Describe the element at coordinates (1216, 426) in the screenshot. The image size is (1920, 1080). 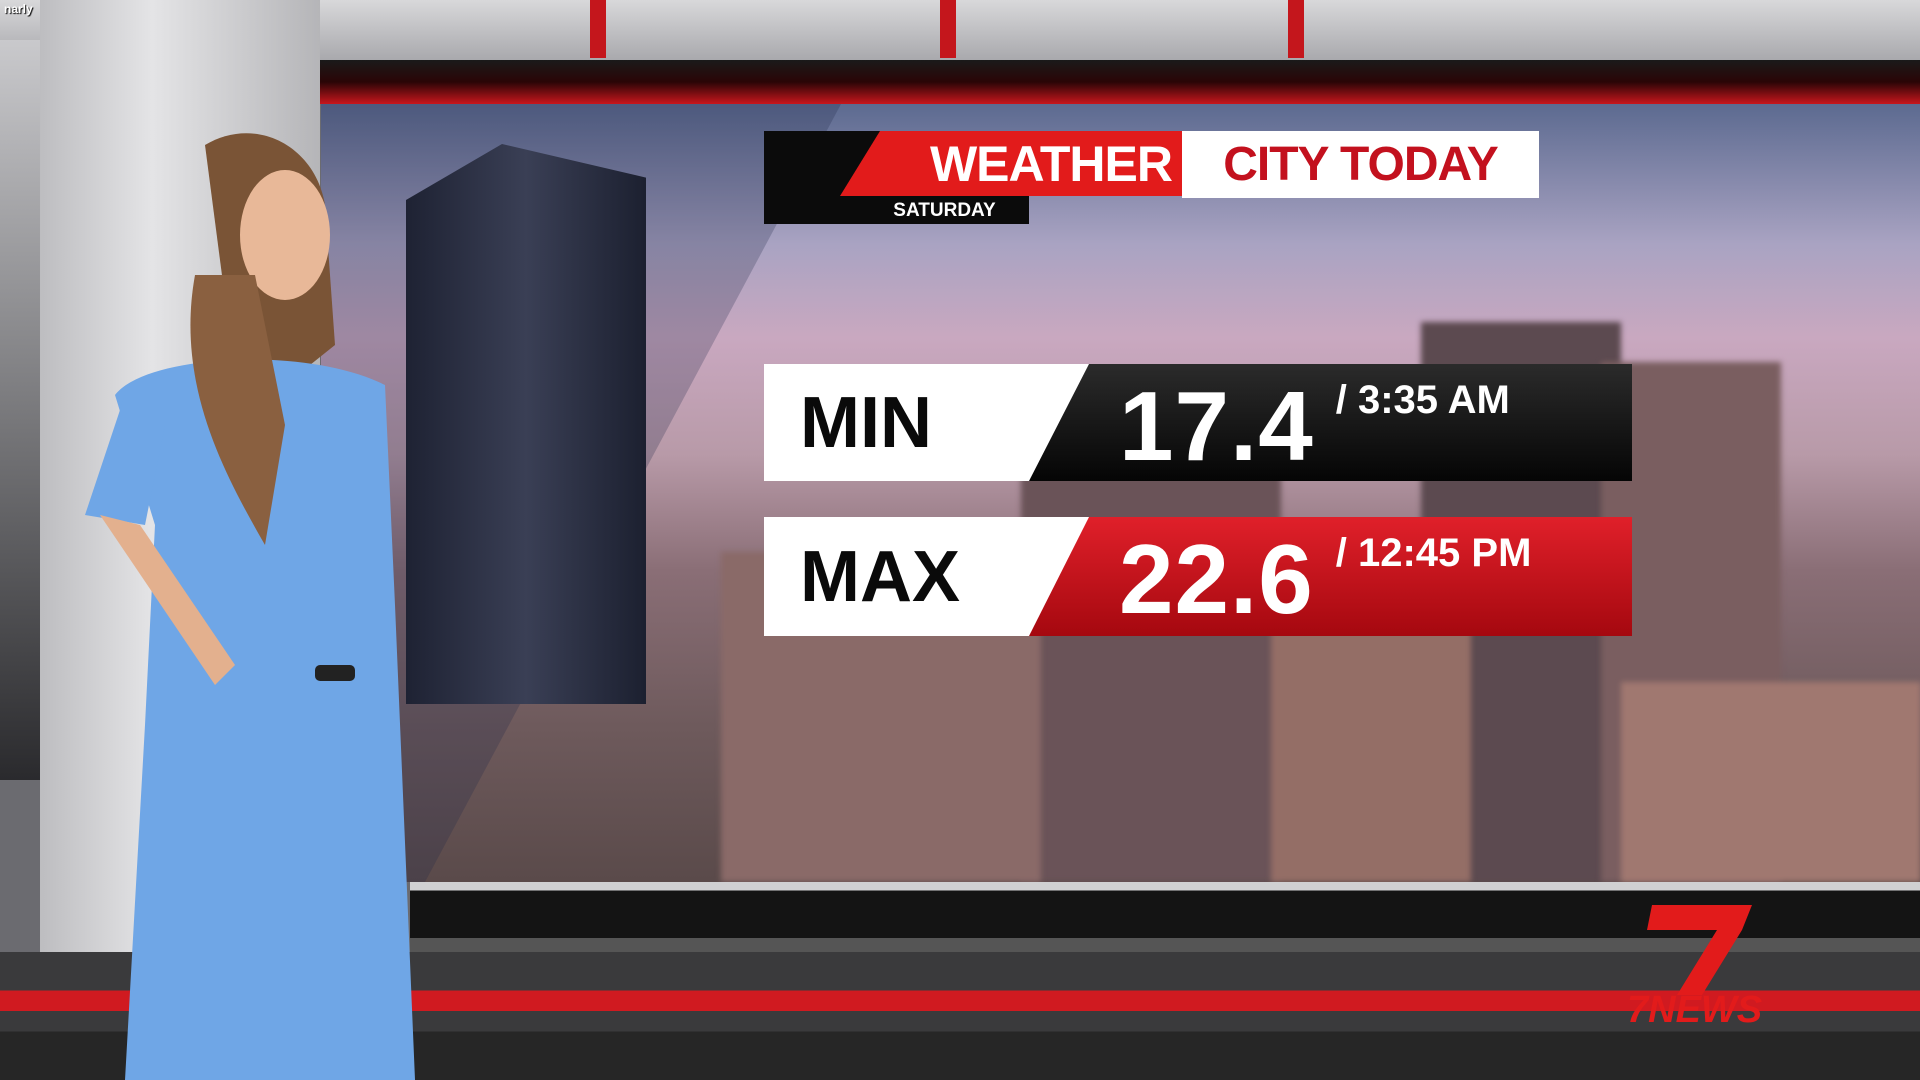
I see `min-temperature: 17.4` at that location.